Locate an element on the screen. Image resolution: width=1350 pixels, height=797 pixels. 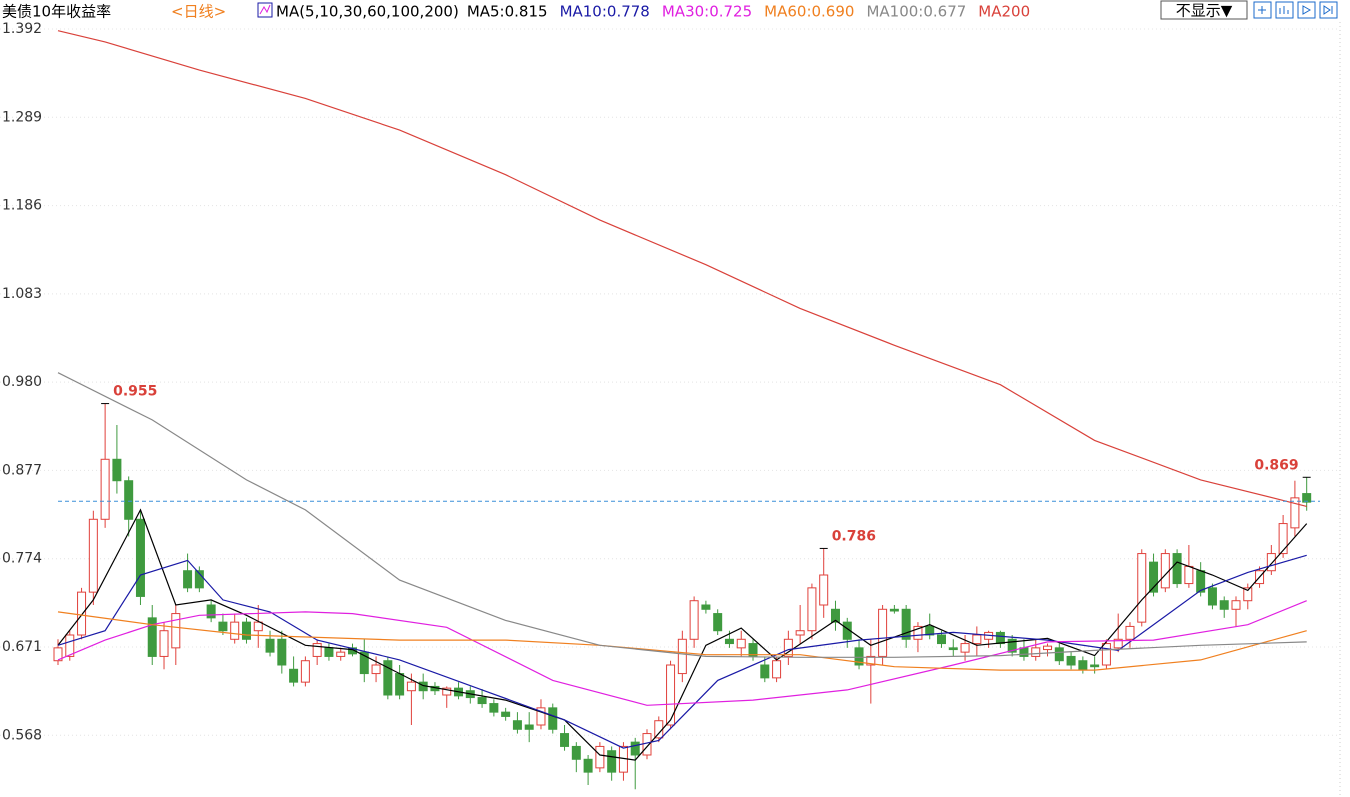
y-tick-label: 1.392 is located at coordinates (22, 29).